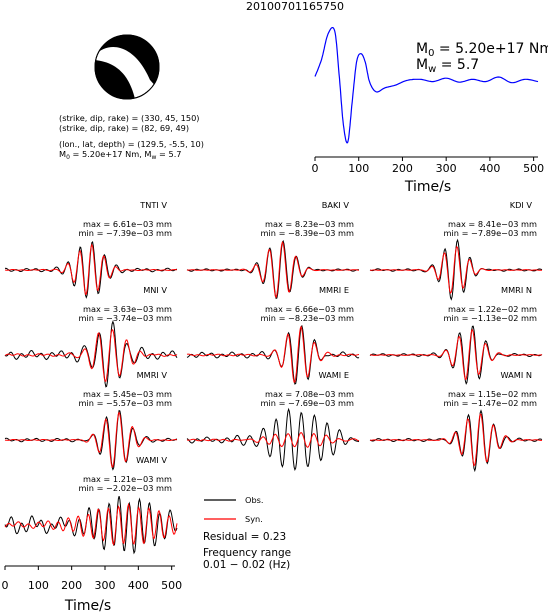  Describe the element at coordinates (153, 205) in the screenshot. I see `station-name: TNTI V` at that location.